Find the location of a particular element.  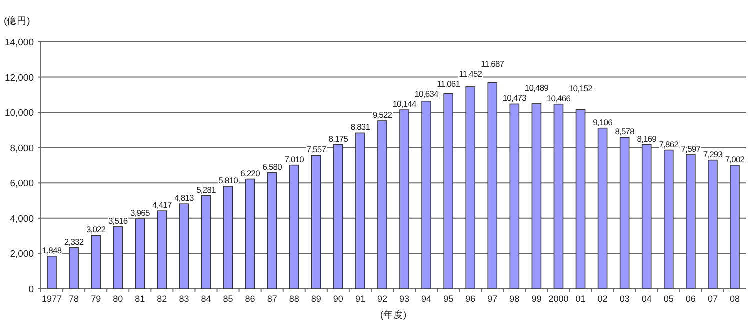

y-tick-label: 10,000 is located at coordinates (19, 114).